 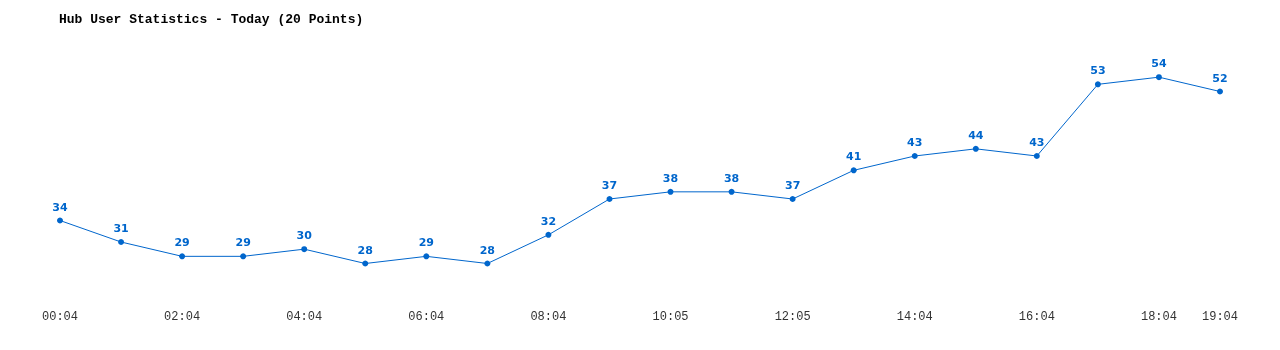 What do you see at coordinates (1159, 64) in the screenshot?
I see `data-label: 54` at bounding box center [1159, 64].